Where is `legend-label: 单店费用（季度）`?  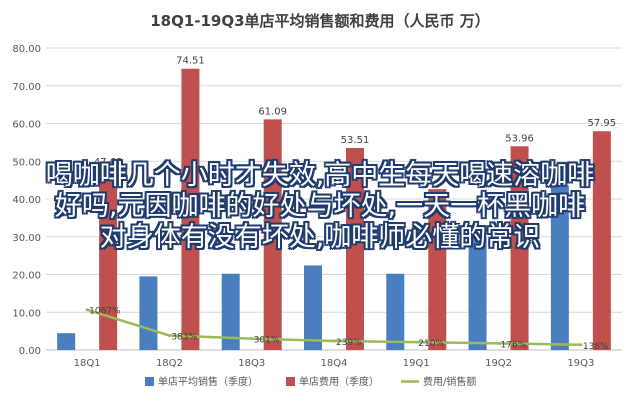
legend-label: 单店费用（季度） is located at coordinates (339, 381).